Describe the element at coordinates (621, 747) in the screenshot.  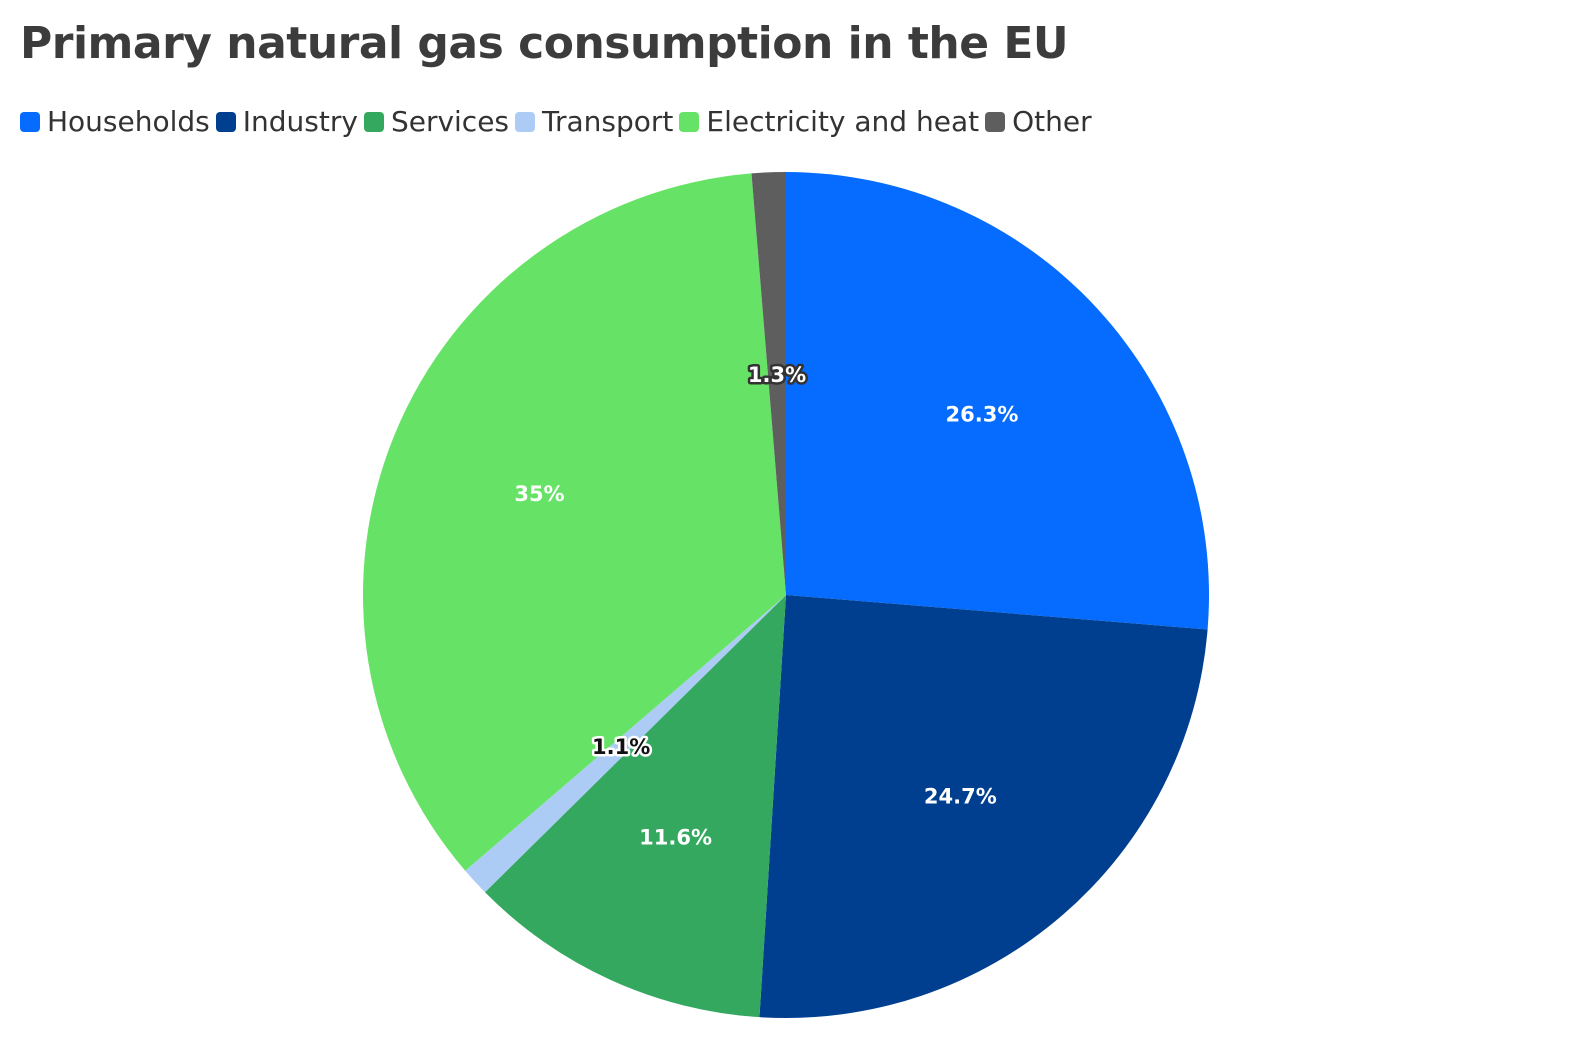
I see `pie-label-transport: 1.1%` at that location.